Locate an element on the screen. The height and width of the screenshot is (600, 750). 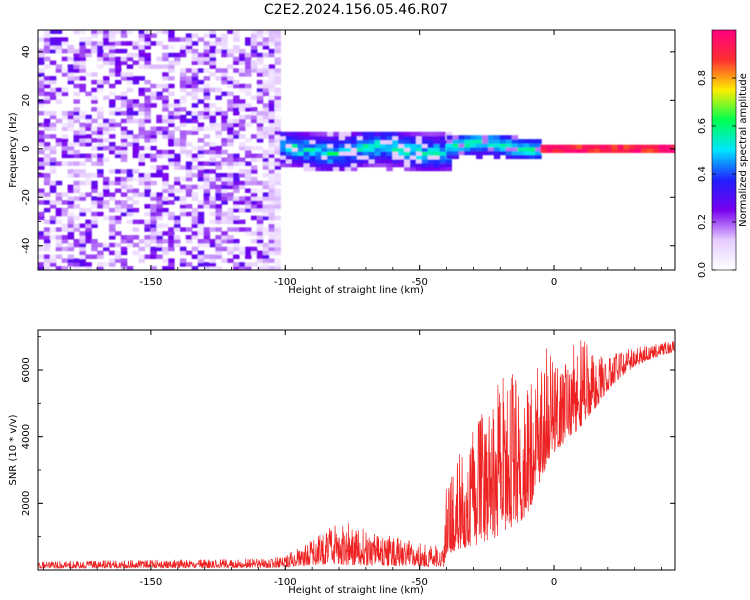
colorbar-gradient is located at coordinates (724, 150).